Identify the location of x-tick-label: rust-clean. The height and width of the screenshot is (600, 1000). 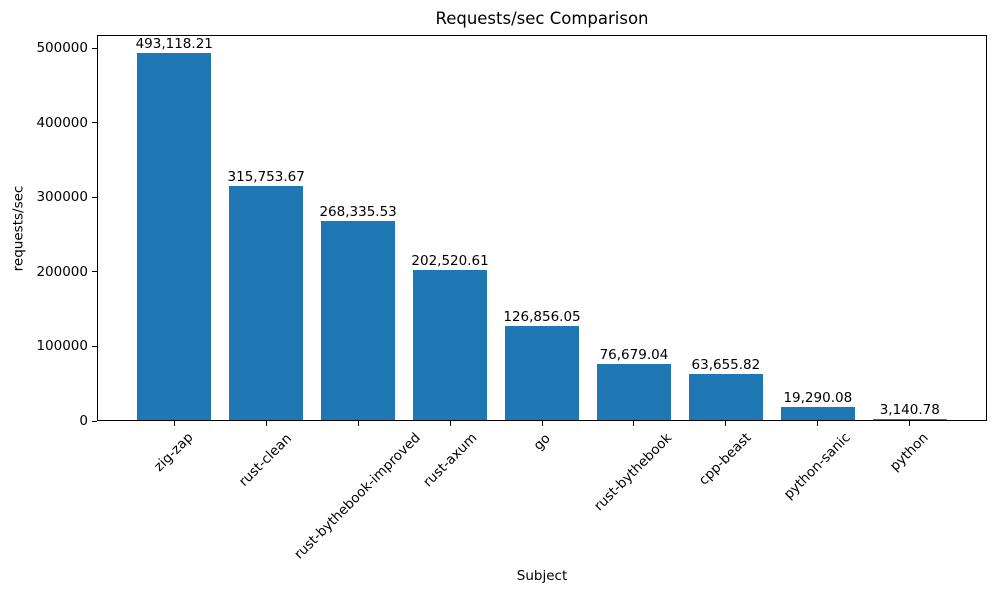
(266, 460).